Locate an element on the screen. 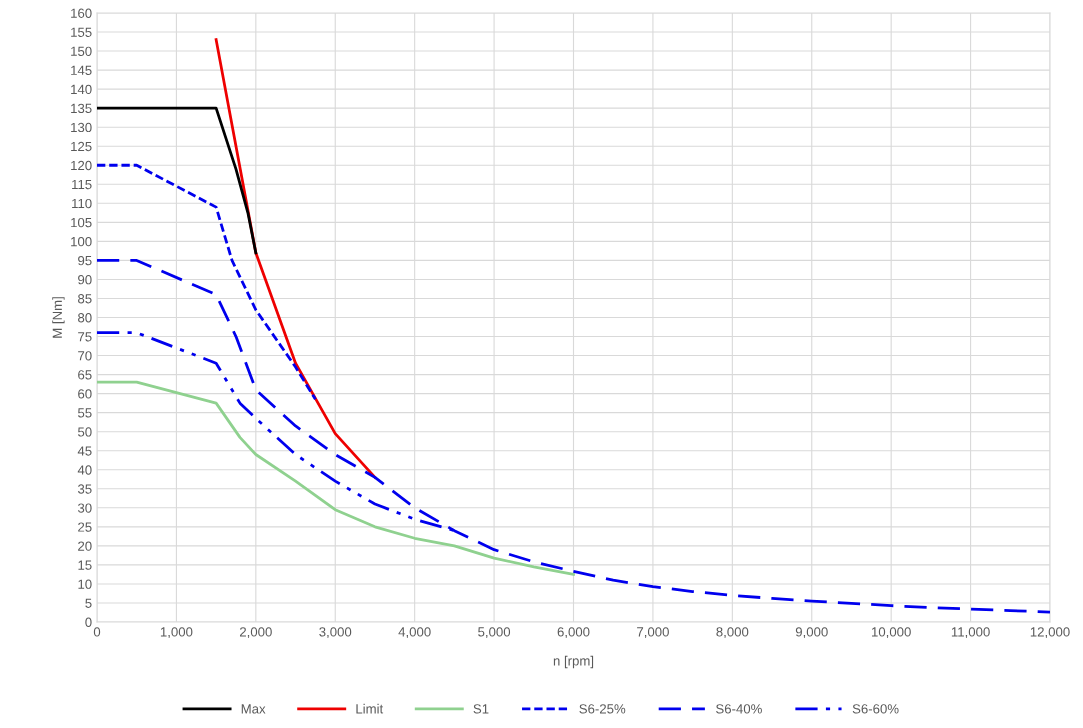 Image resolution: width=1083 pixels, height=728 pixels. y-tick-label: 35 is located at coordinates (84, 489).